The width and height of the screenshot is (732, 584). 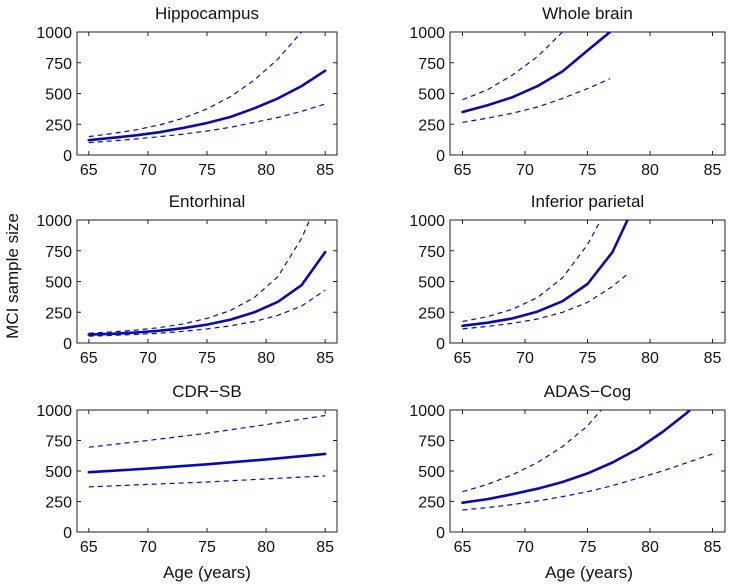 What do you see at coordinates (589, 572) in the screenshot?
I see `x-axis-label-right: Age (years)` at bounding box center [589, 572].